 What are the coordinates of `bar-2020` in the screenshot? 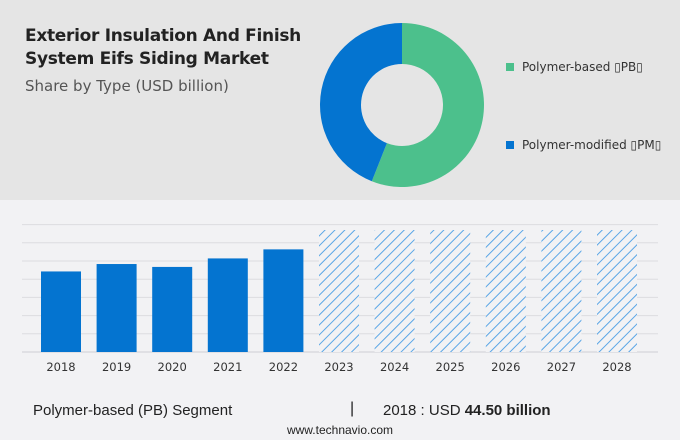 It's located at (172, 309).